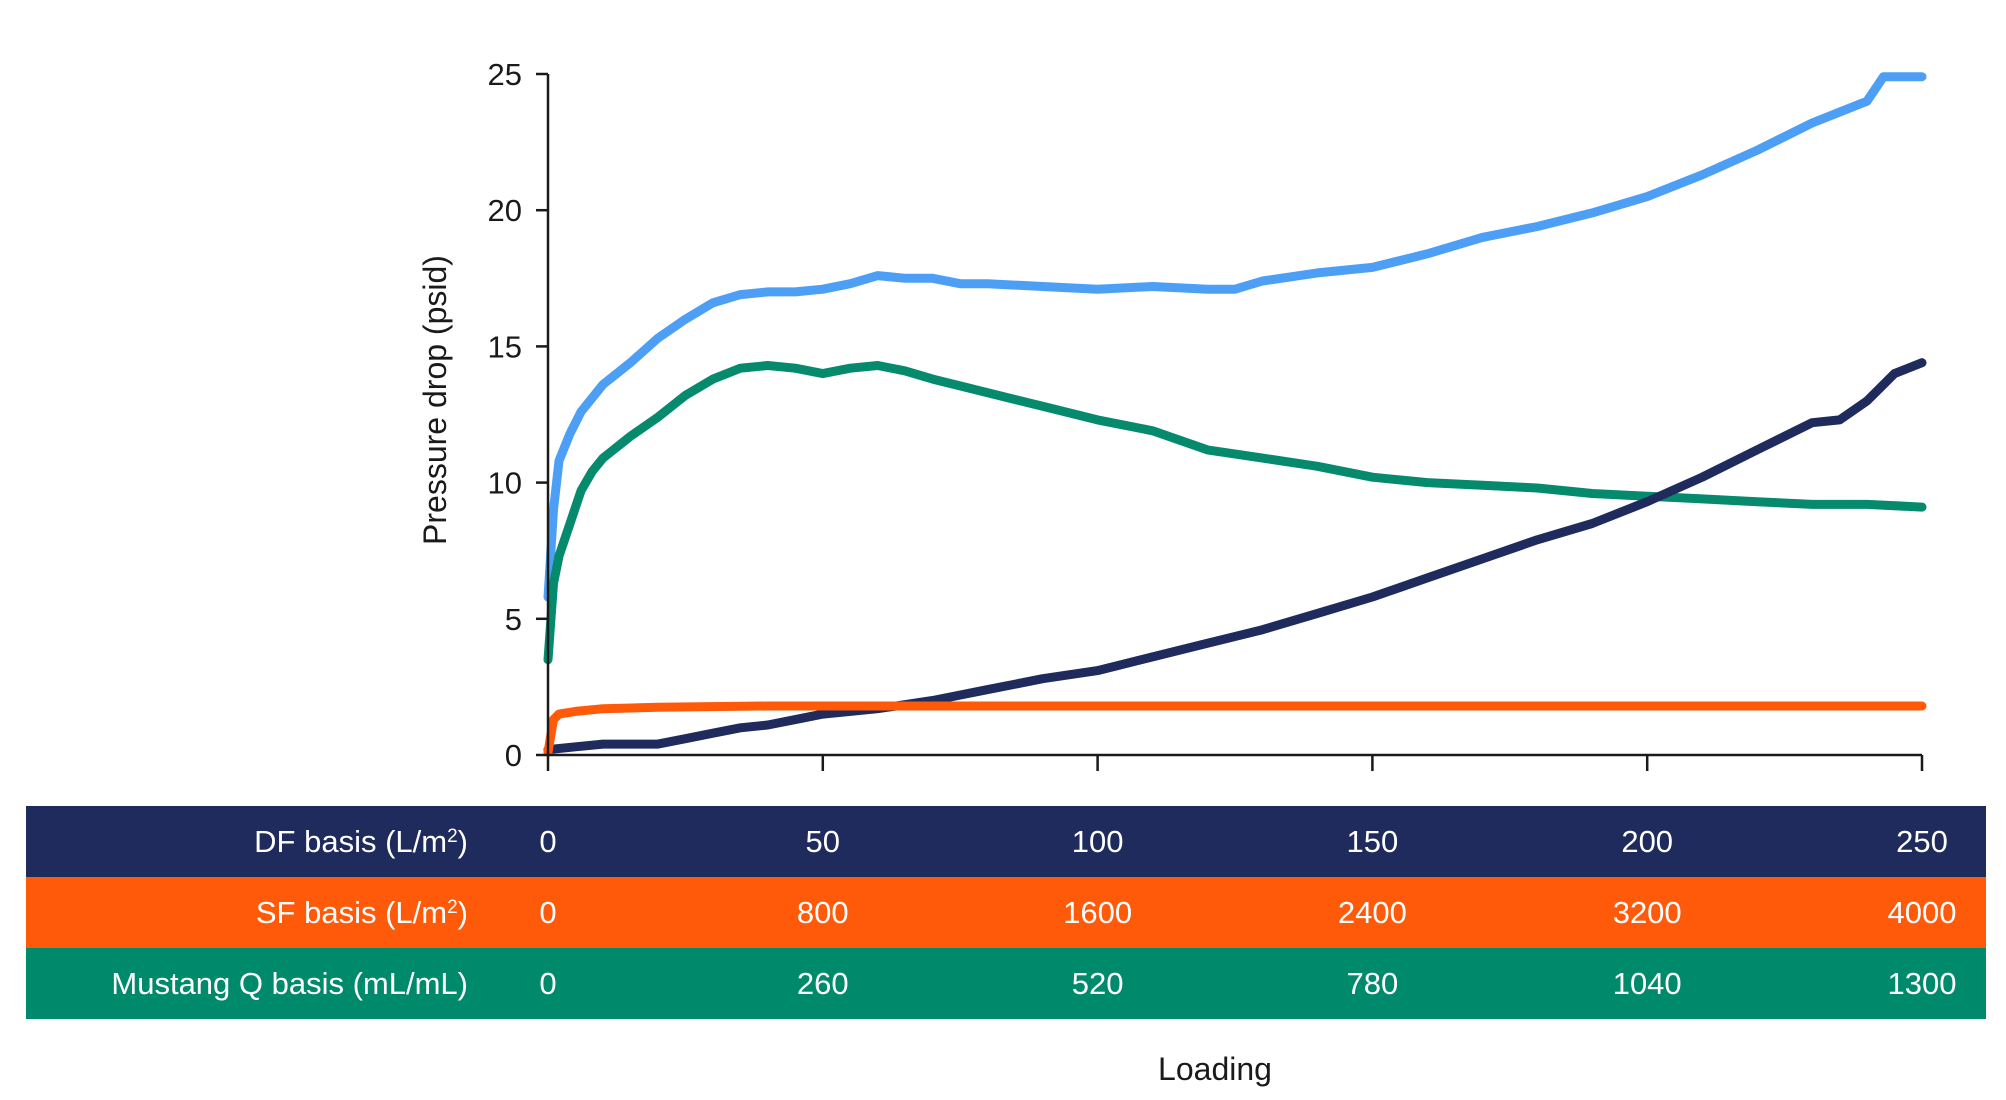 The height and width of the screenshot is (1100, 2006). Describe the element at coordinates (362, 912) in the screenshot. I see `axis-table-row-label: SF basis (L/m2)` at that location.